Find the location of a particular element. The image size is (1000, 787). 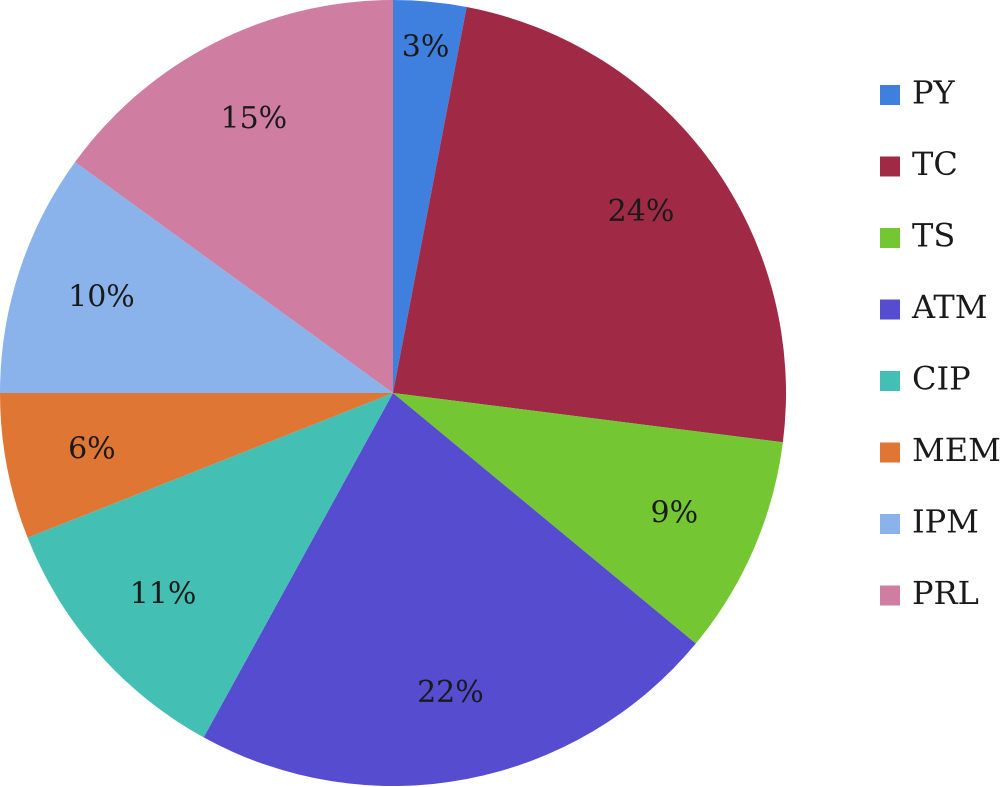

legend-item-atm: ATM is located at coordinates (933, 307).